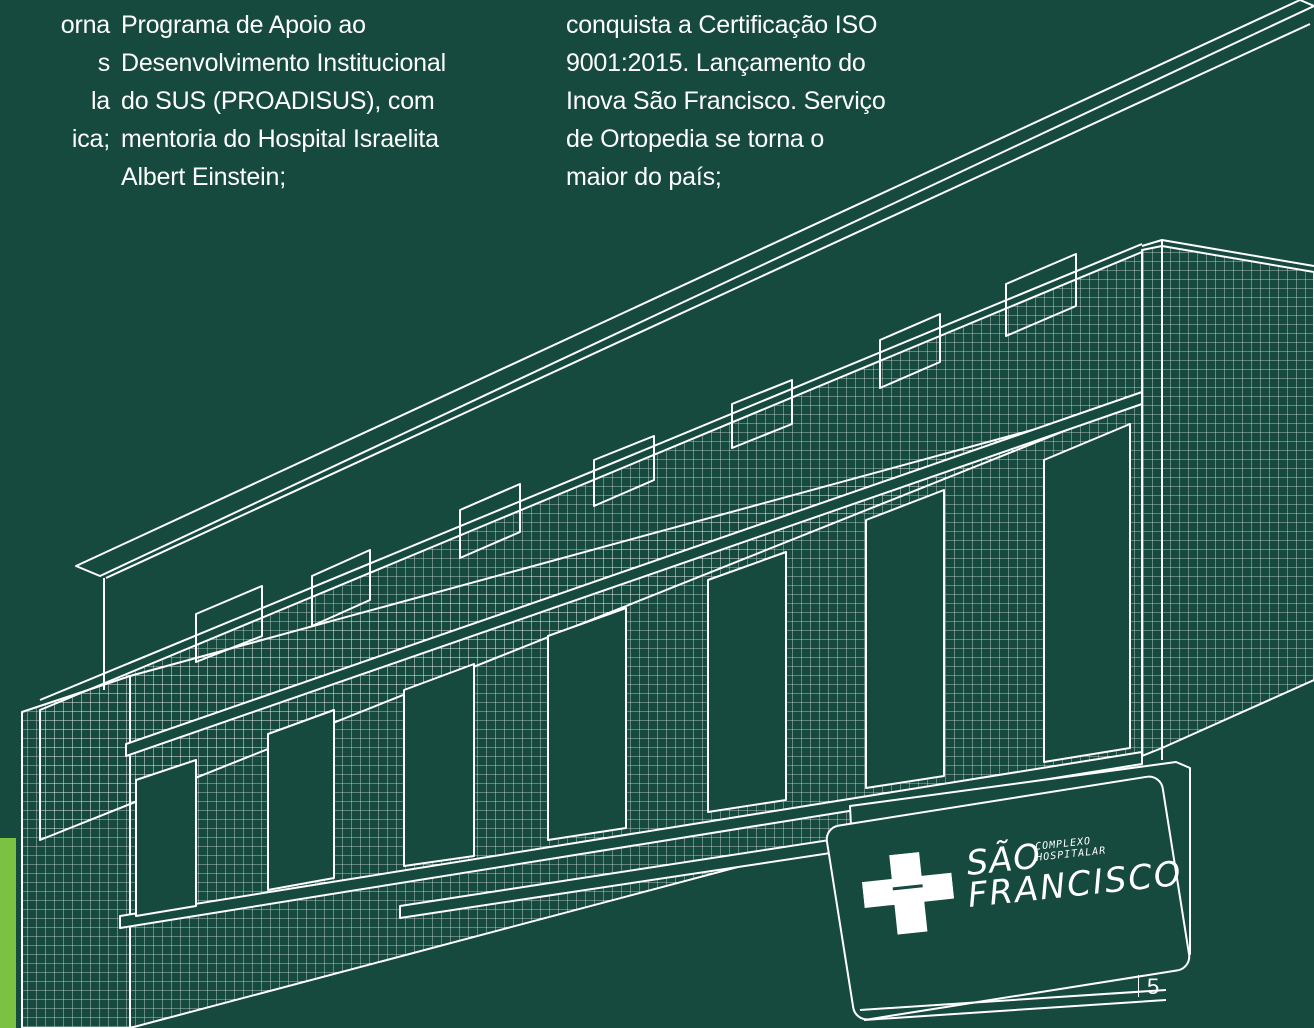  I want to click on page-number: 5, so click(1148, 987).